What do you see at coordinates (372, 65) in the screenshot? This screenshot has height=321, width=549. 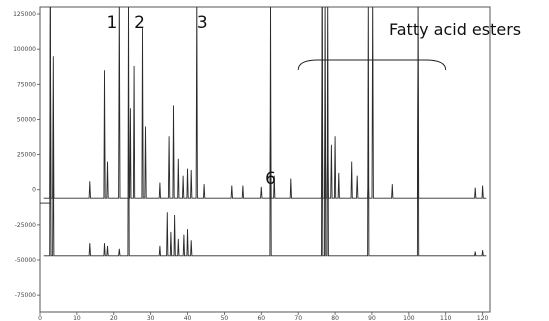 I see `fatty-acid-esters-bracket` at bounding box center [372, 65].